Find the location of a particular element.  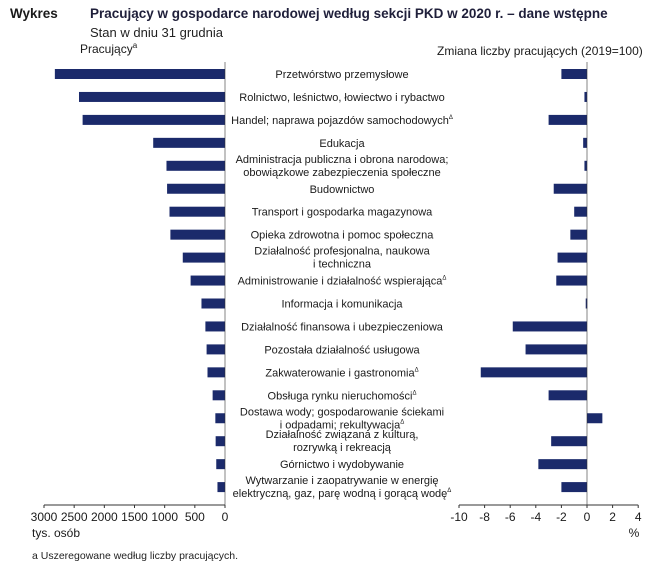

category-label-line: Informacja i komunikacja is located at coordinates (342, 305).